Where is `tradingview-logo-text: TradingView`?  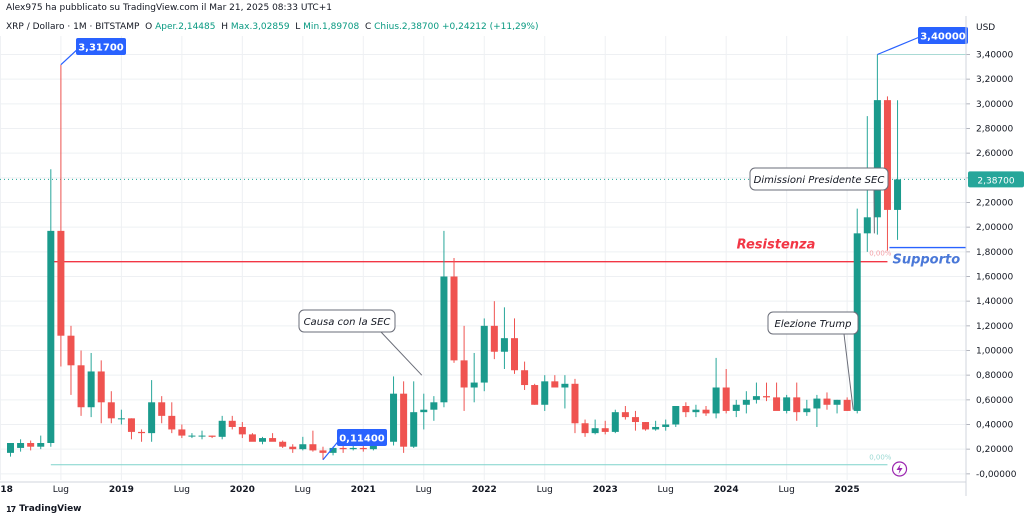
tradingview-logo-text: TradingView is located at coordinates (50, 509).